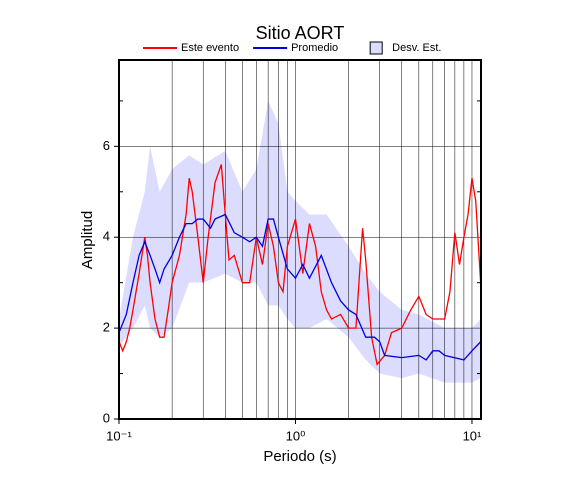 This screenshot has width=586, height=480. Describe the element at coordinates (119, 435) in the screenshot. I see `x-tick-label: 10⁻¹` at that location.